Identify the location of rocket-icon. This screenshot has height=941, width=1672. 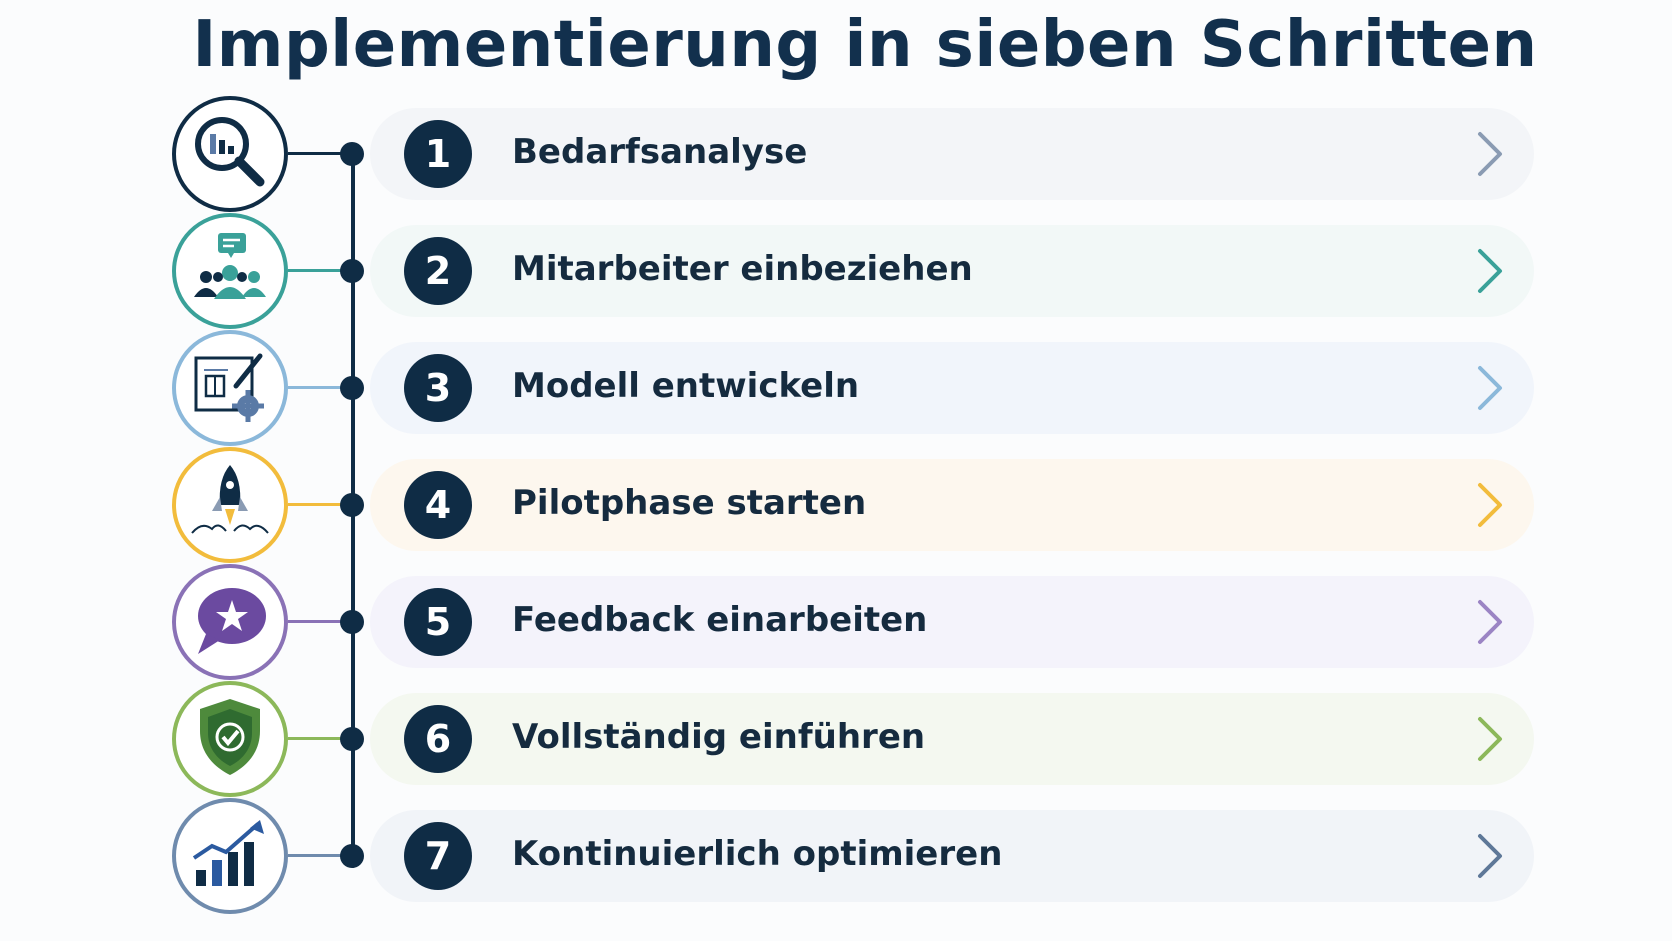
(230, 505).